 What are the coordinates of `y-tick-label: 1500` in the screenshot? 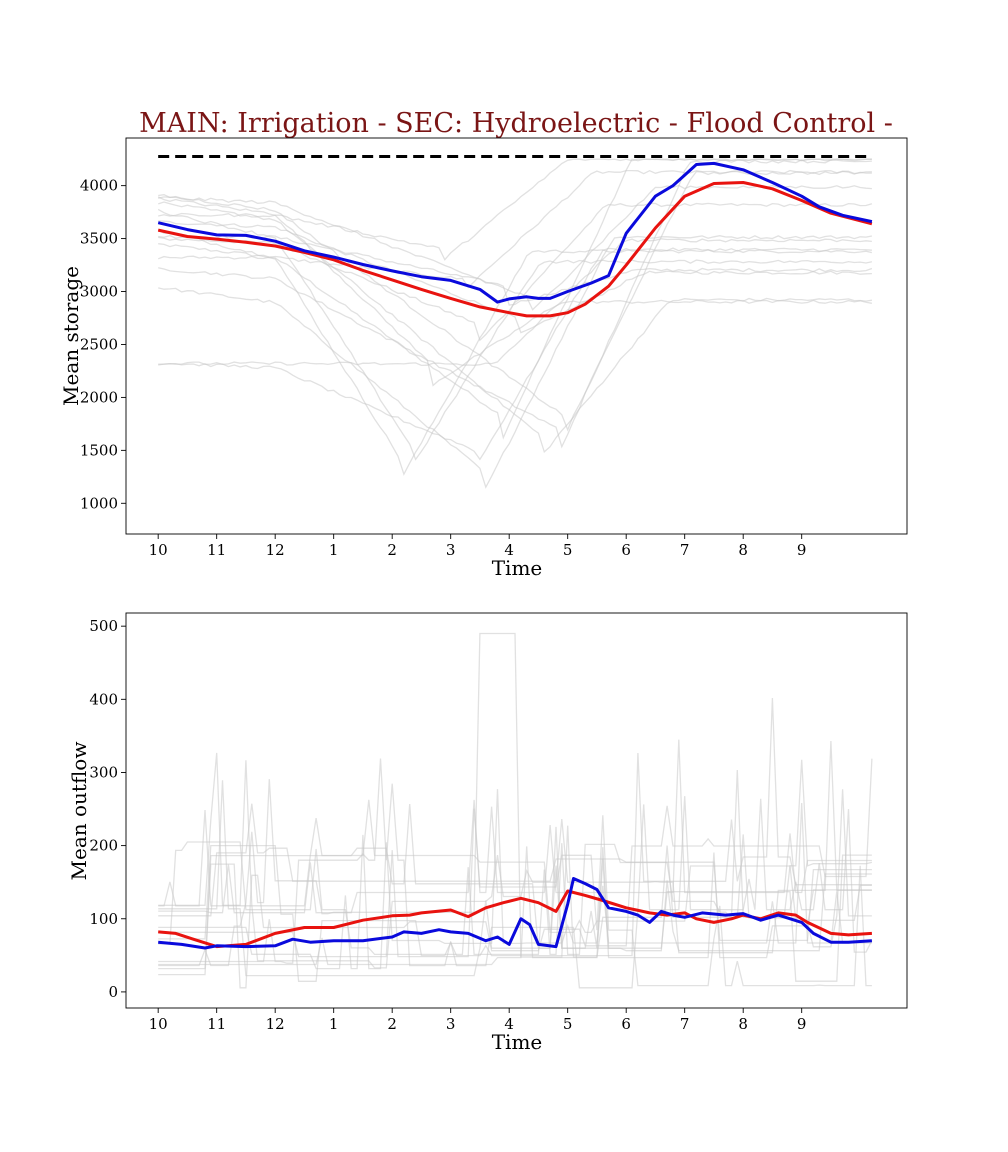 It's located at (99, 450).